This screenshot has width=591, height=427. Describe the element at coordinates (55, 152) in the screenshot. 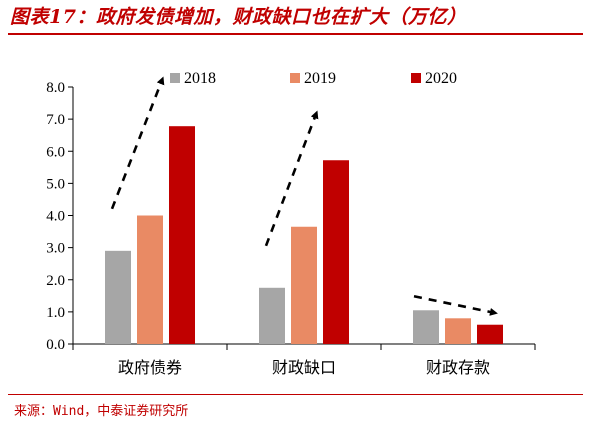

I see `y-tick-label: 6.0` at that location.